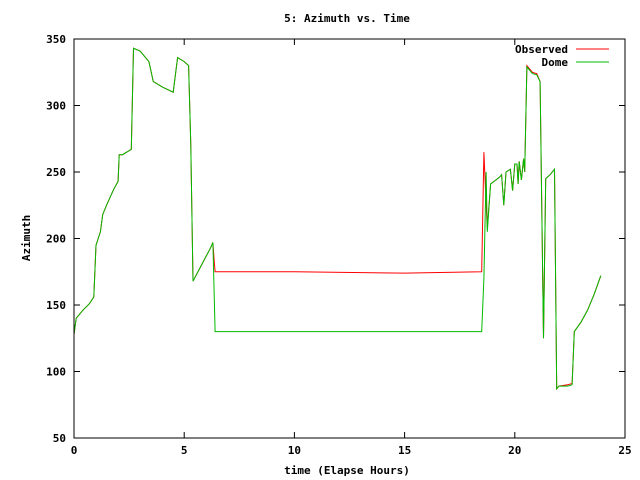  Describe the element at coordinates (514, 450) in the screenshot. I see `x-tick-label: 20` at that location.